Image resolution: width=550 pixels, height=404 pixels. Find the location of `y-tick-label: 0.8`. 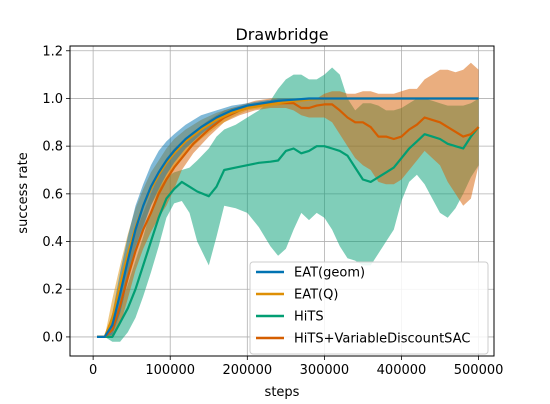

y-tick-label: 0.8 is located at coordinates (52, 147).